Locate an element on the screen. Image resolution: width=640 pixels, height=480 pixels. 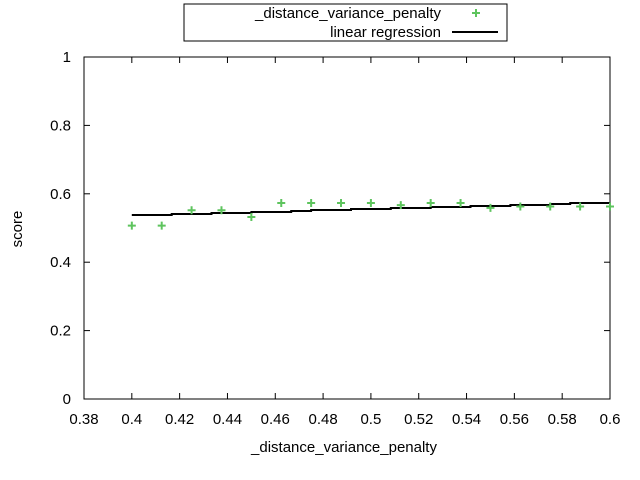
y-tick-label: 0.6 is located at coordinates (60, 194).